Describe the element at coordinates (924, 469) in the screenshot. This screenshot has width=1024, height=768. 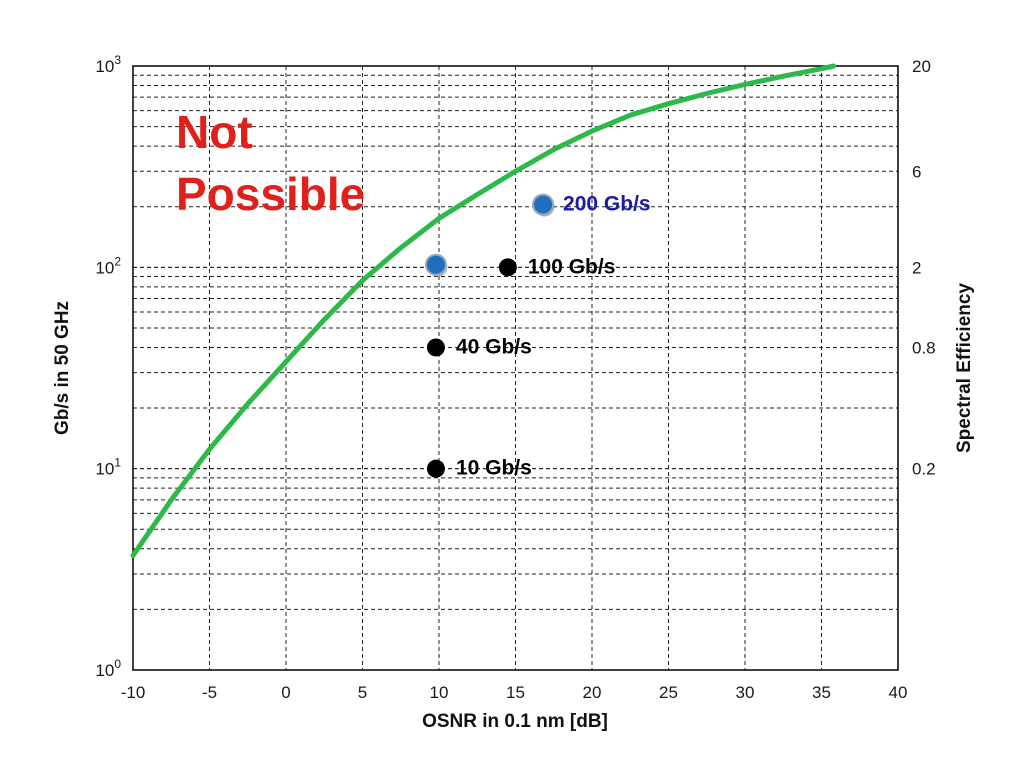
I see `y2-tick-label: 0.2` at that location.